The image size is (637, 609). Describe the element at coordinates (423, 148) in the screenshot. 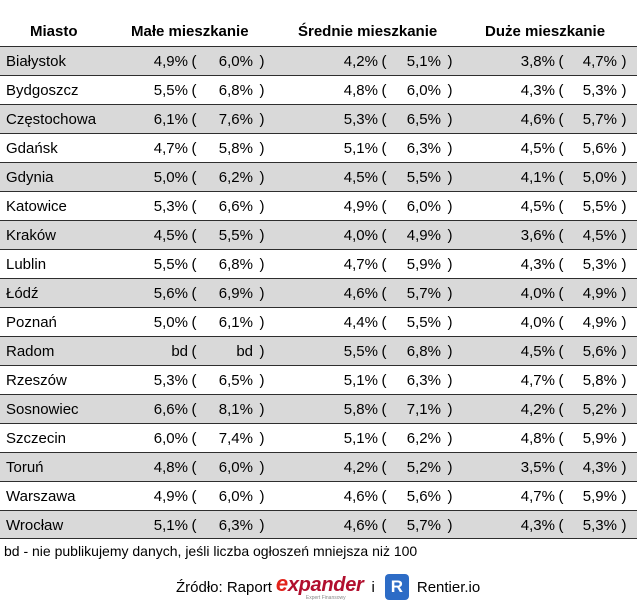

I see `yield-value: 6,3%` at that location.